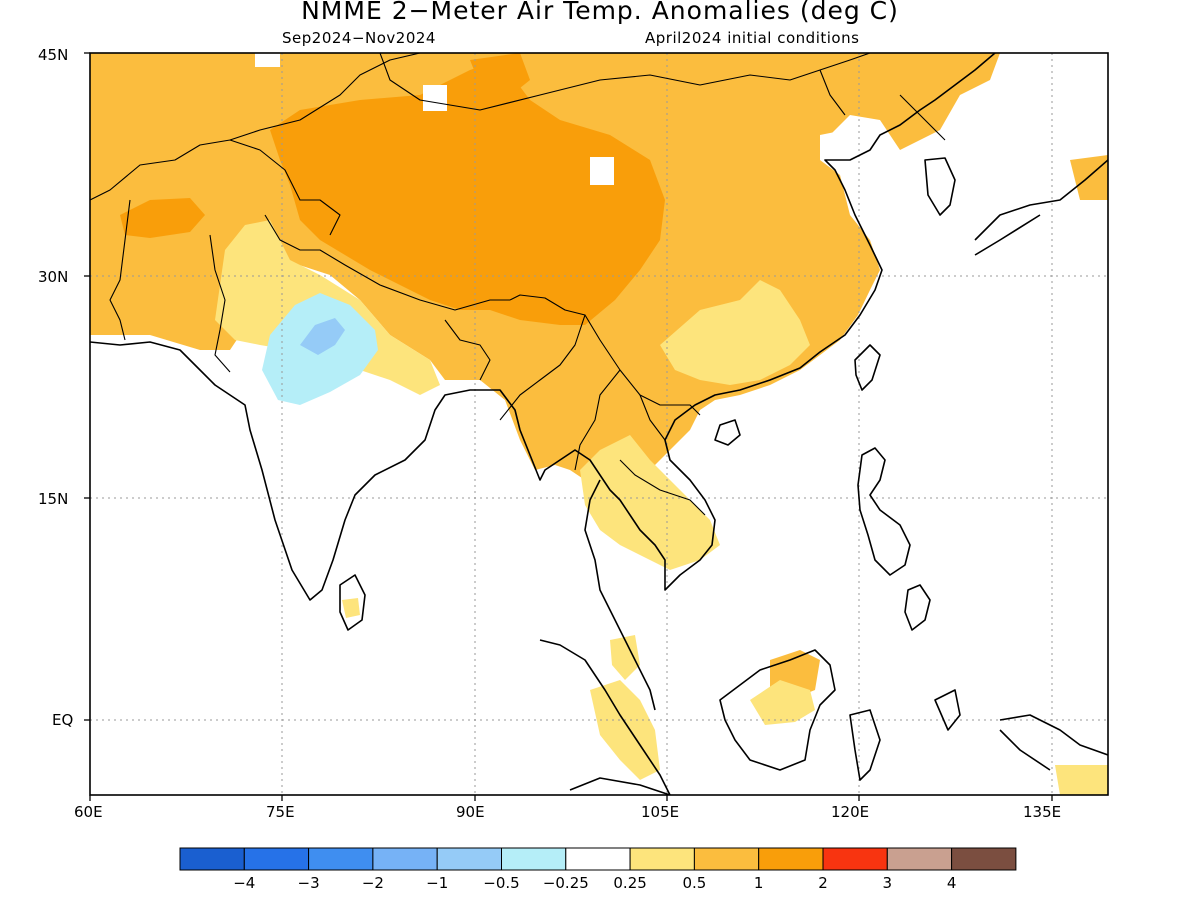 The height and width of the screenshot is (900, 1200). I want to click on colorbar, so click(598, 859).